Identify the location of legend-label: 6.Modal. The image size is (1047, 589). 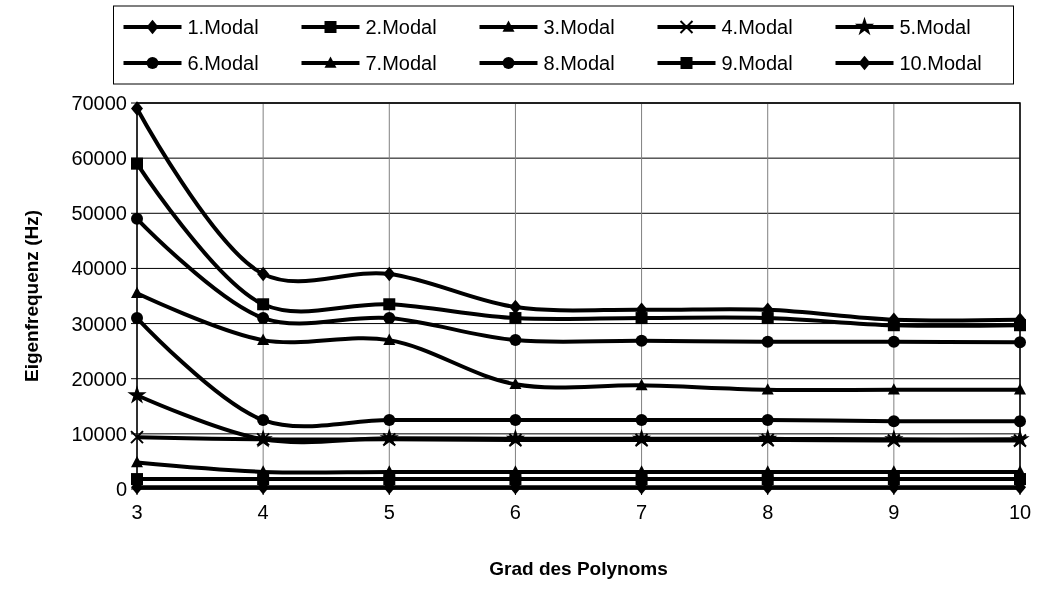
(223, 63).